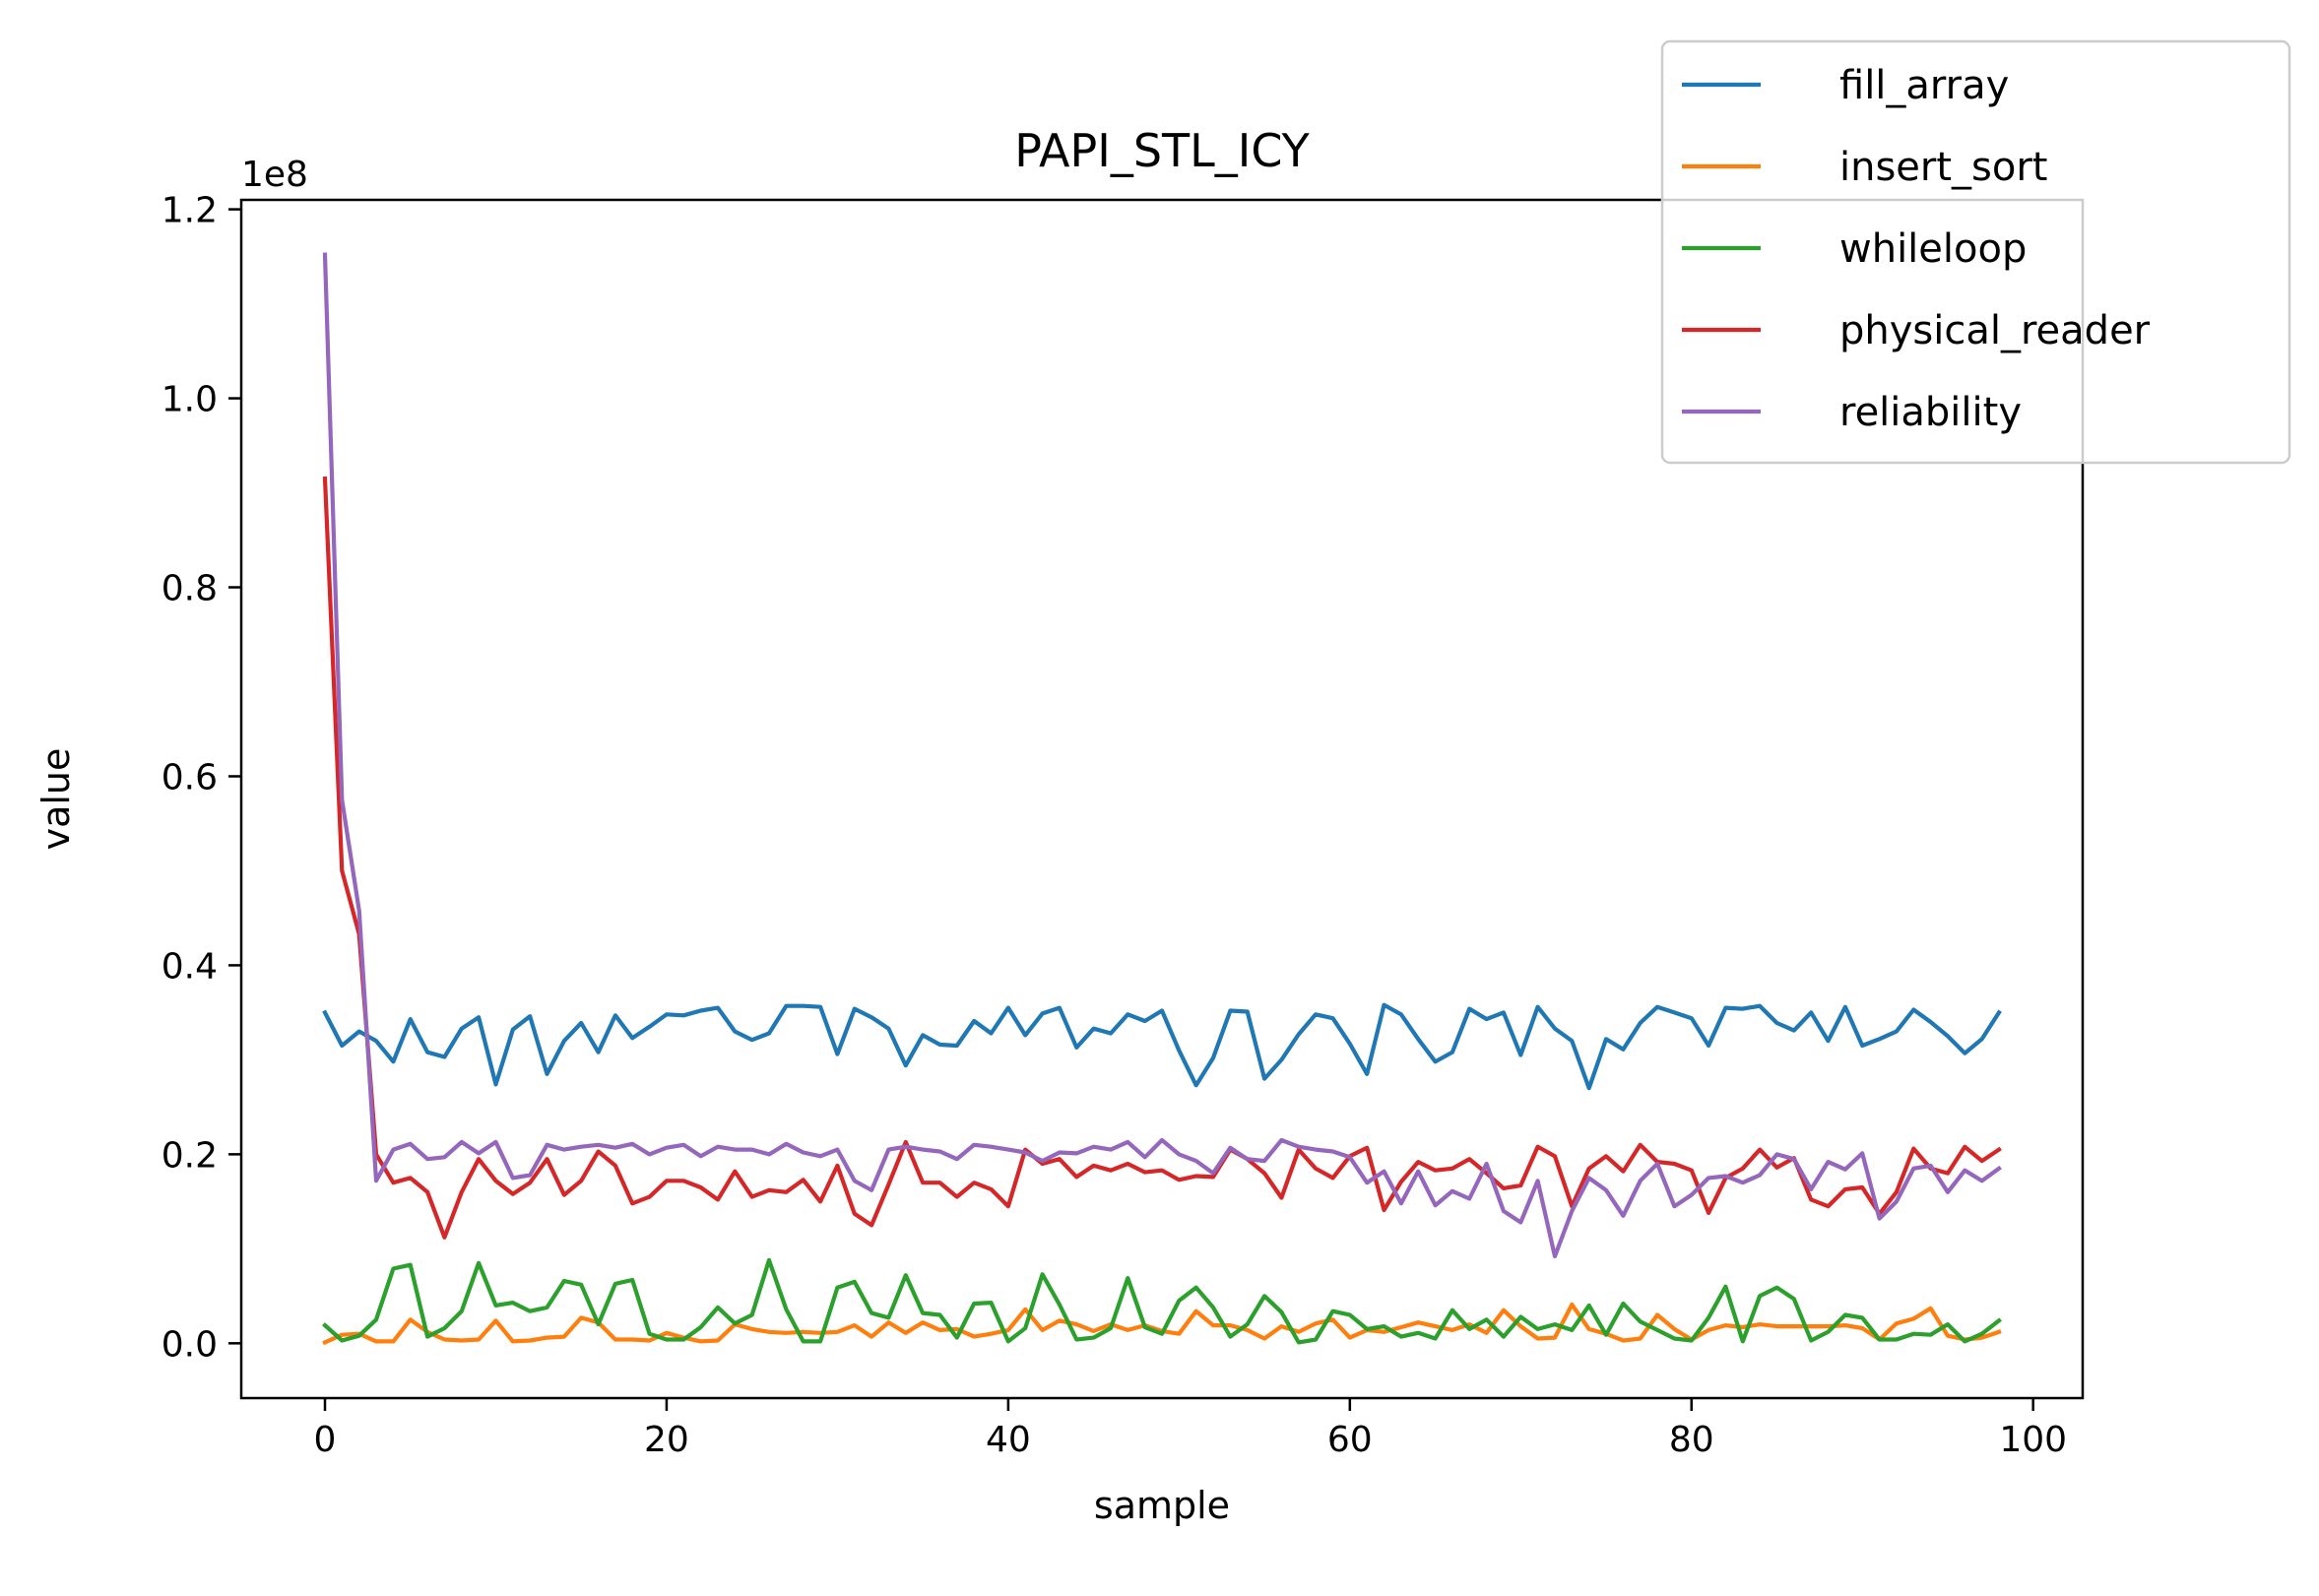 Image resolution: width=2319 pixels, height=1596 pixels. What do you see at coordinates (189, 778) in the screenshot?
I see `y-tick-label: 0.6` at bounding box center [189, 778].